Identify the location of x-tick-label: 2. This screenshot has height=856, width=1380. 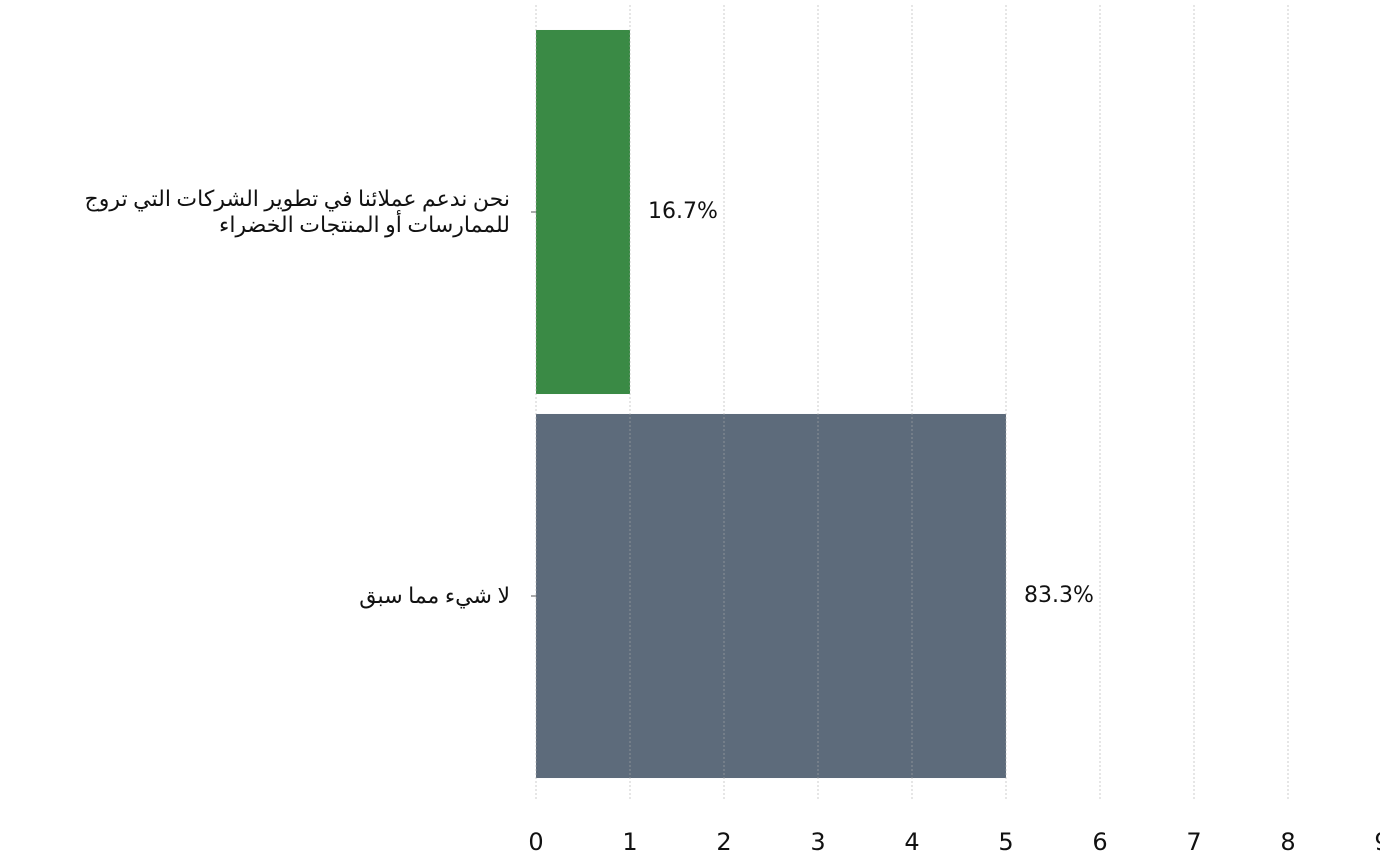
(723, 842).